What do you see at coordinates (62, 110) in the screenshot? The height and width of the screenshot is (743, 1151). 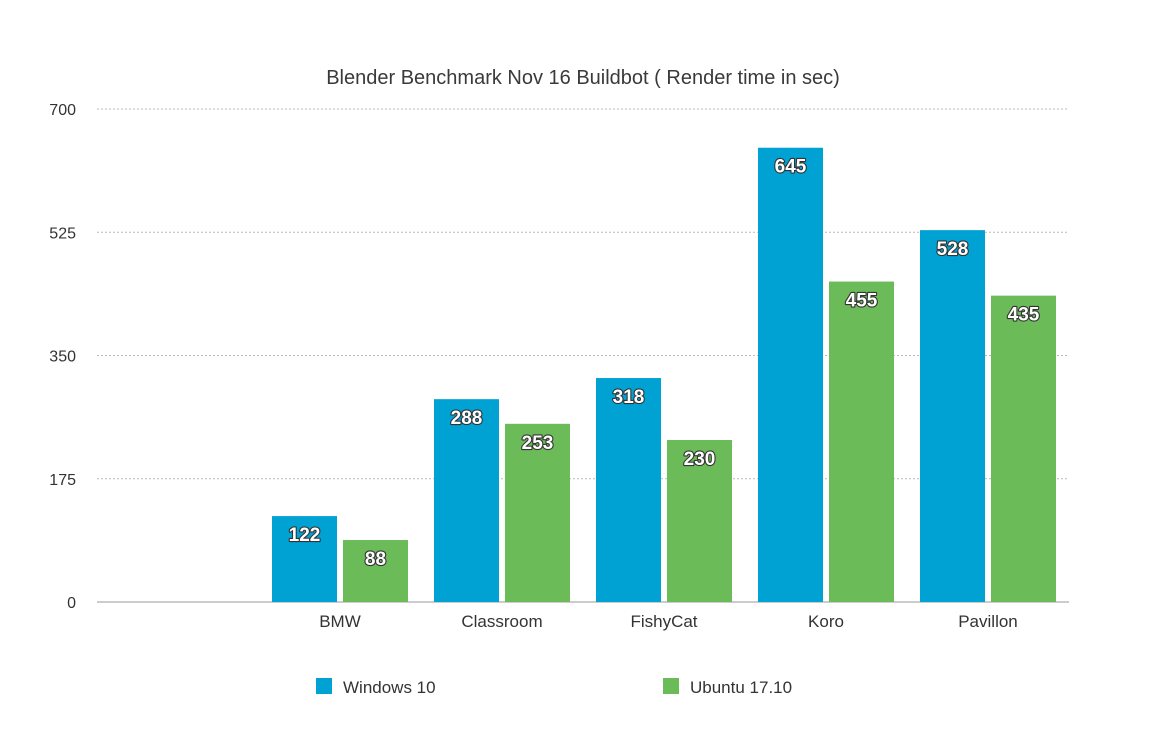 I see `y-tick-label: 700` at bounding box center [62, 110].